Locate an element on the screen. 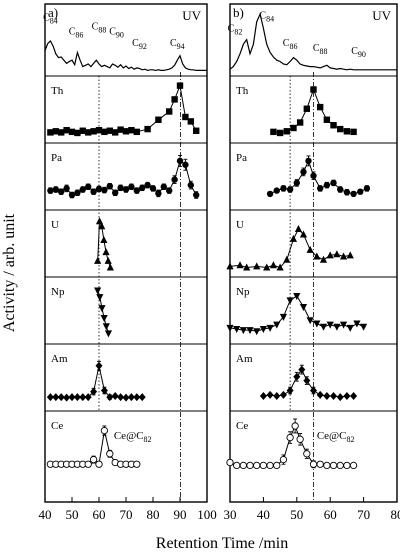 The width and height of the screenshot is (400, 557). uv-peak-label: C94 is located at coordinates (177, 44).